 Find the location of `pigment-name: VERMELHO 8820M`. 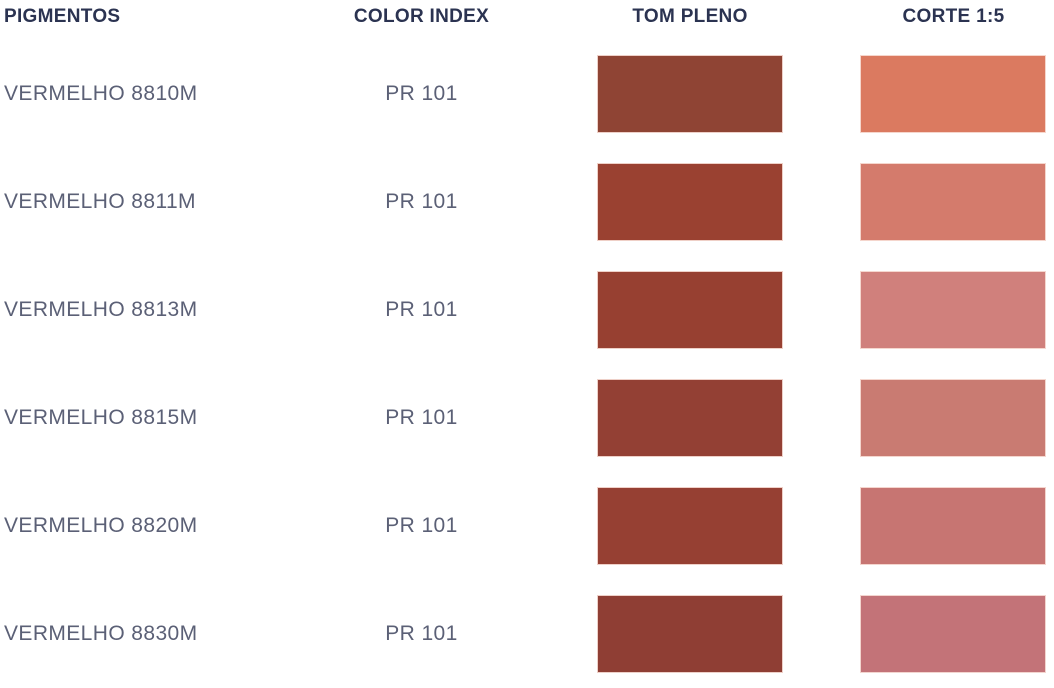

pigment-name: VERMELHO 8820M is located at coordinates (101, 525).